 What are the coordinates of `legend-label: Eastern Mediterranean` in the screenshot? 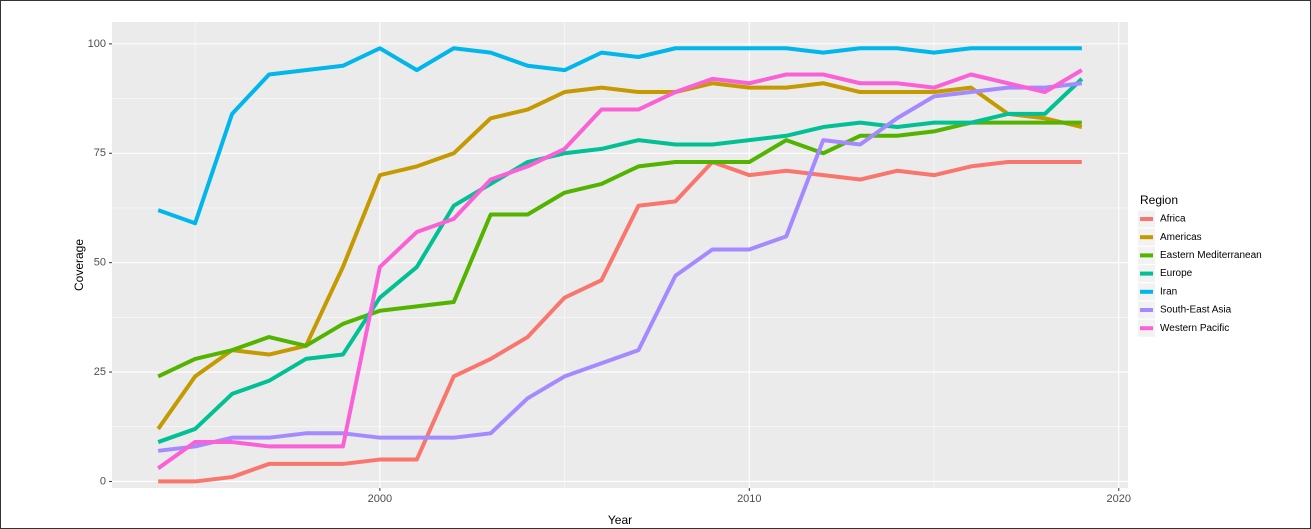 It's located at (1211, 255).